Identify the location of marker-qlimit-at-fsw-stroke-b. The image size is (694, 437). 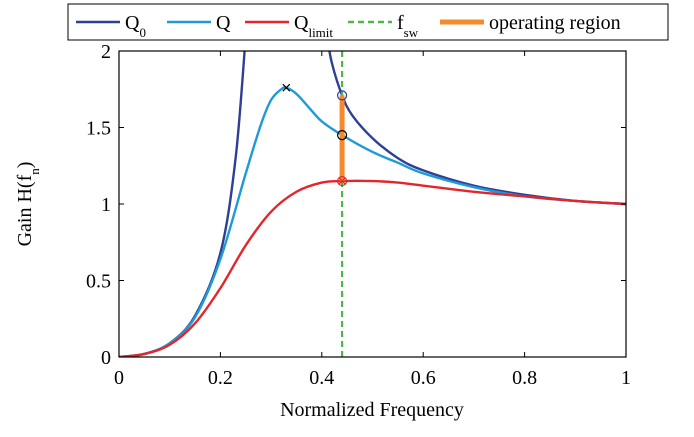
(342, 181).